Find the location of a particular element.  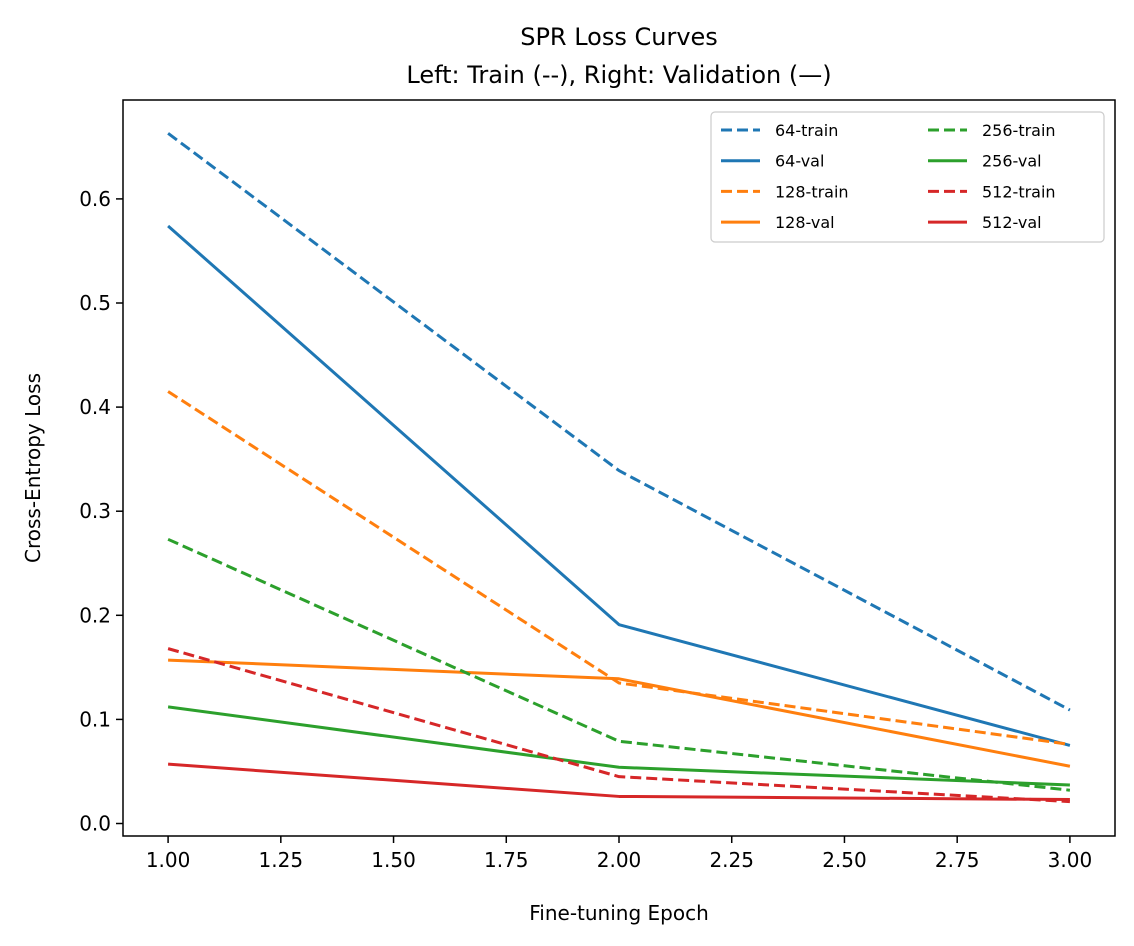

legend-label-64-val: 64-val is located at coordinates (799, 161).